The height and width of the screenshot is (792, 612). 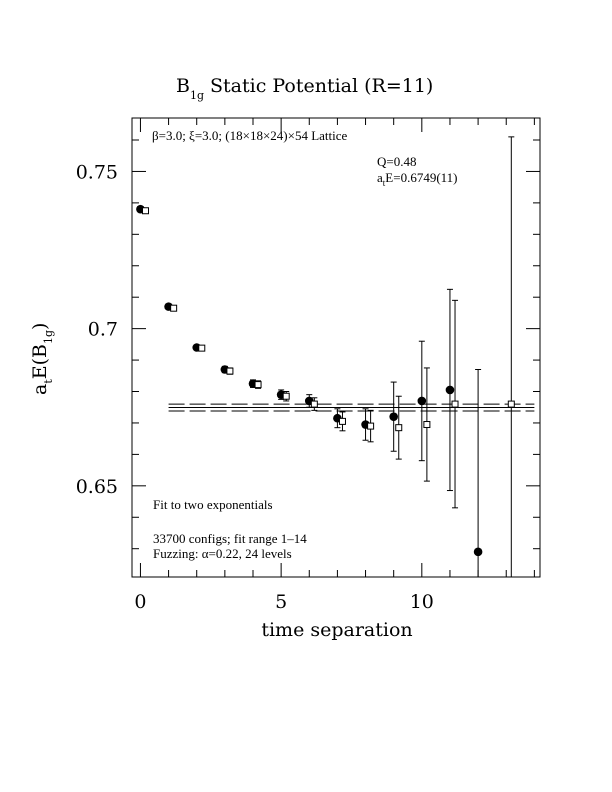 I want to click on title-main: B, so click(x=183, y=86).